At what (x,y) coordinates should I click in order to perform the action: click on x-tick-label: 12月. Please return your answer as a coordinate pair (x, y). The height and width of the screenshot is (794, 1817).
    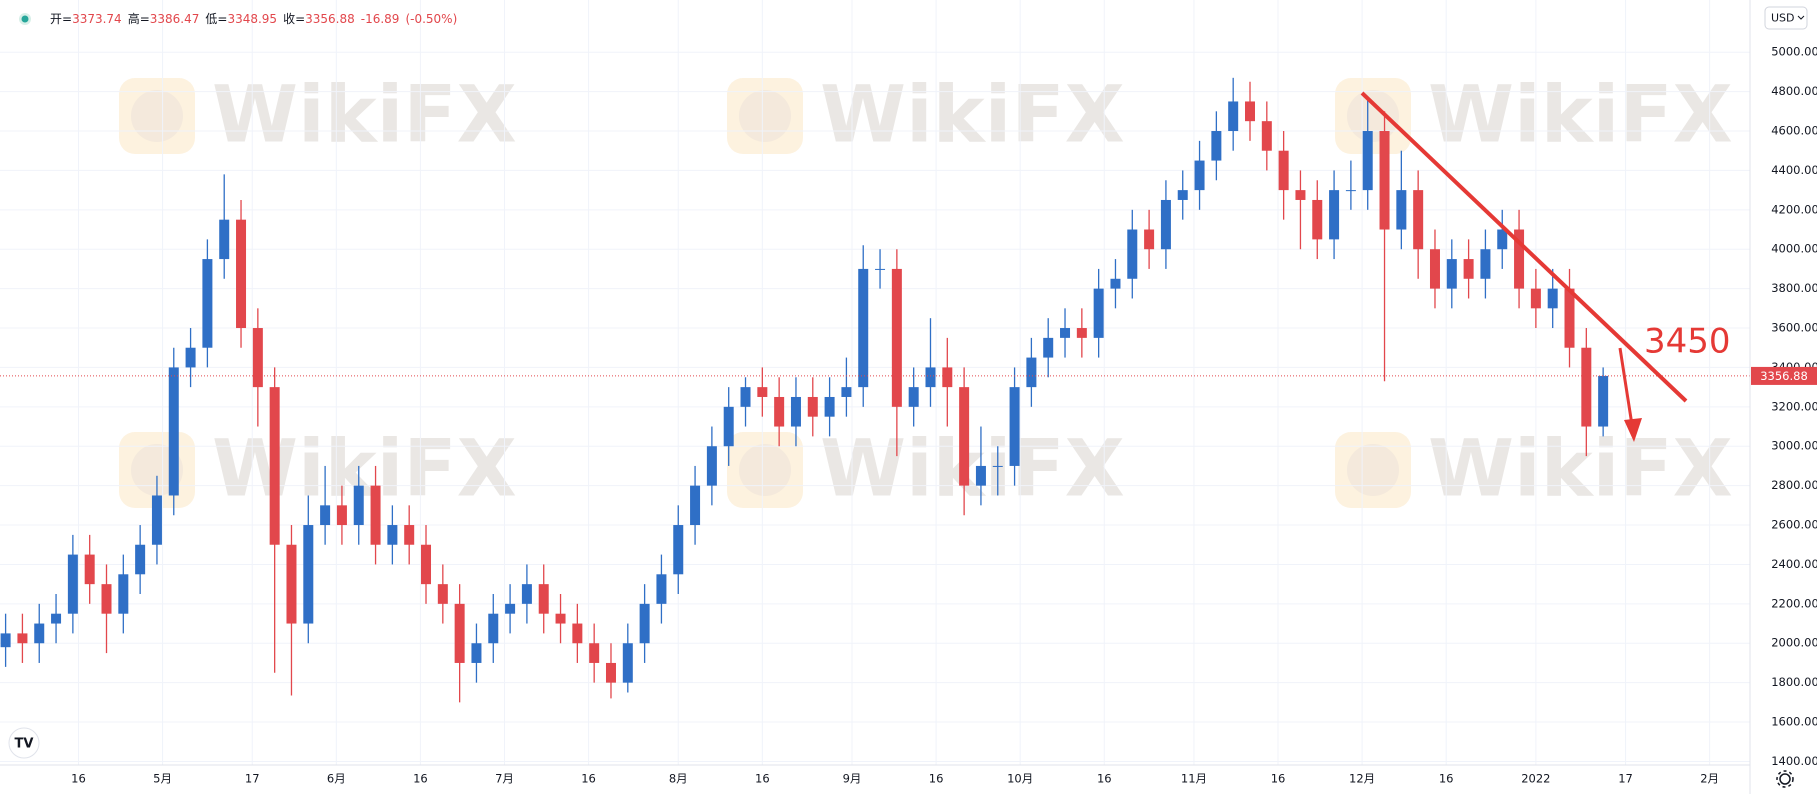
    Looking at the image, I should click on (1362, 779).